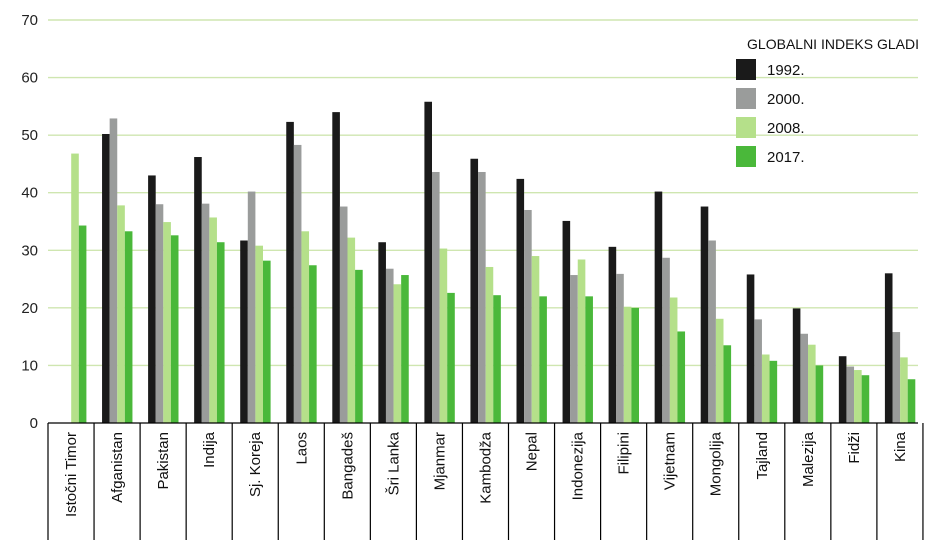  What do you see at coordinates (670, 461) in the screenshot?
I see `category-label: Vijetnam` at bounding box center [670, 461].